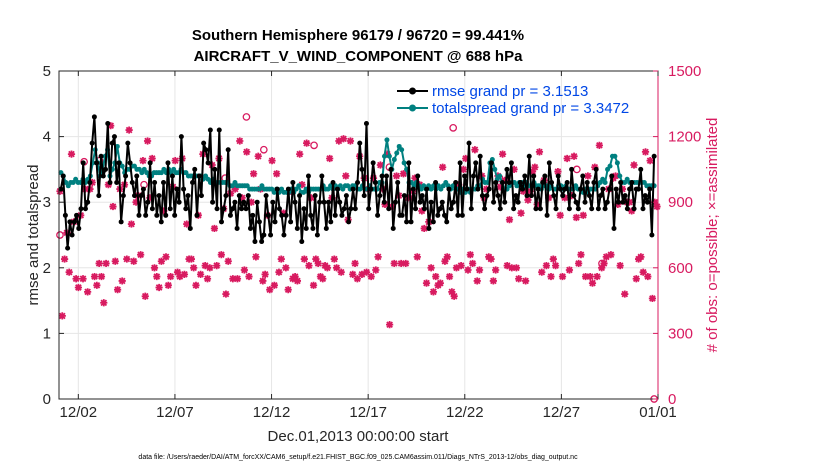  Describe the element at coordinates (33, 235) in the screenshot. I see `y-axis-left-label: rmse and totalspread` at that location.